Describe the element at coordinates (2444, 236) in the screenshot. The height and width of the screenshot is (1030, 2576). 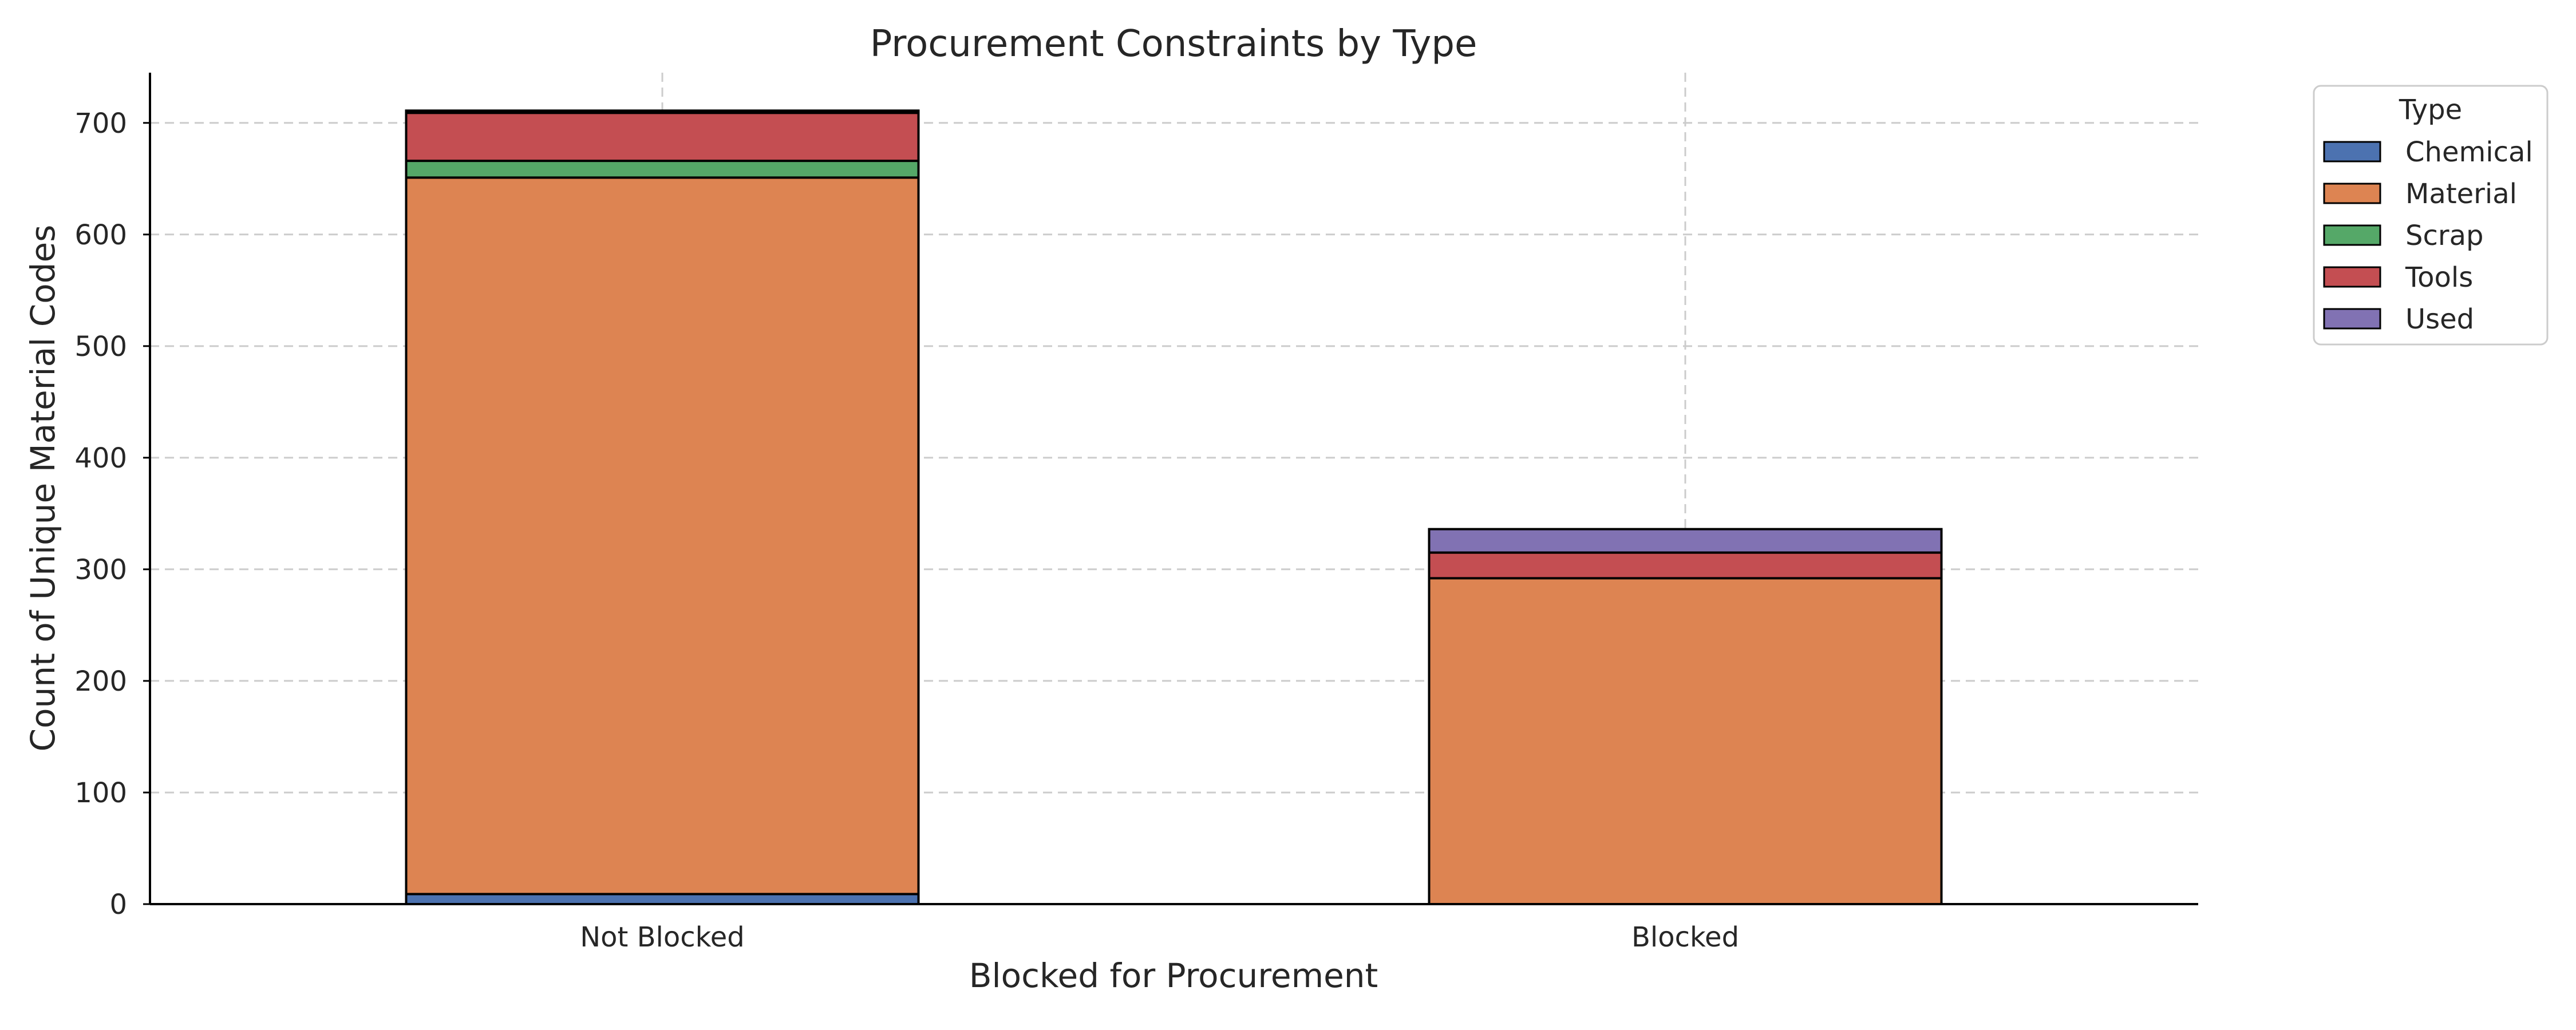
I see `legend-label-scrap: Scrap` at that location.